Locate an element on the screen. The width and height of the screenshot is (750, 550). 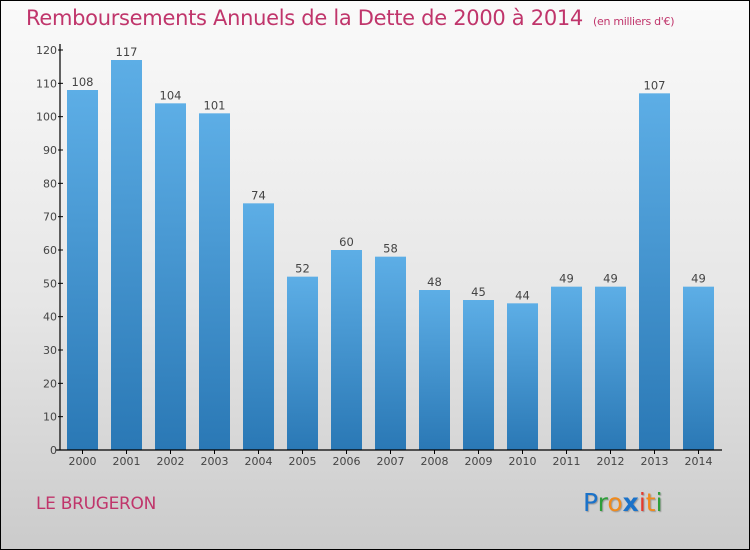
logo-letter: P is located at coordinates (590, 502).